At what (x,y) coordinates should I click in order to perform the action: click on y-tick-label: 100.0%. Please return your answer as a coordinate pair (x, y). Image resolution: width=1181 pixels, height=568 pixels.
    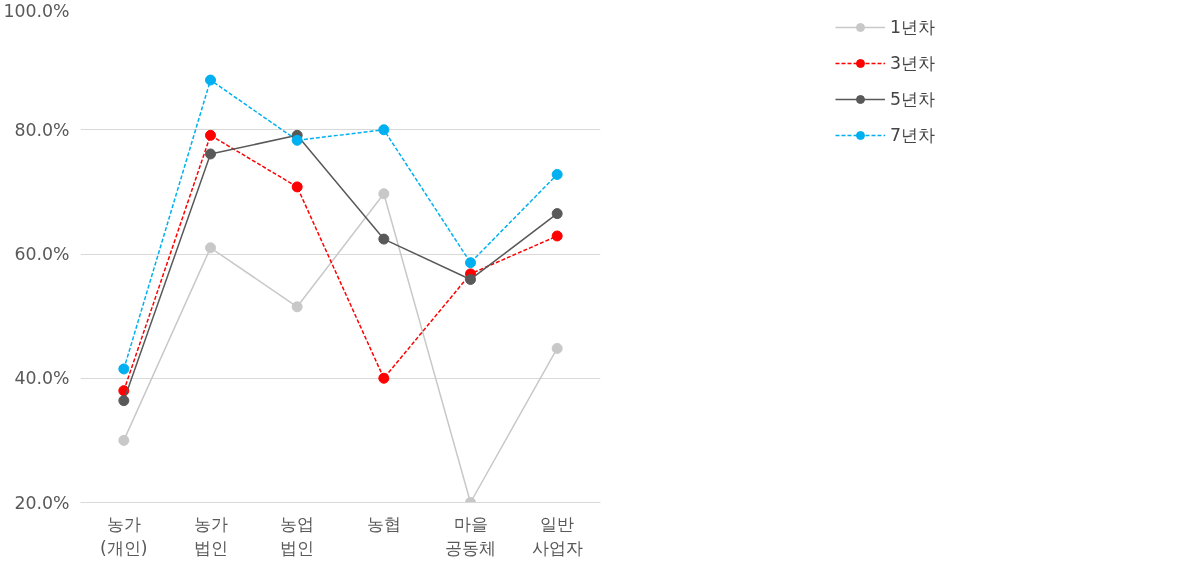
    Looking at the image, I should click on (36, 10).